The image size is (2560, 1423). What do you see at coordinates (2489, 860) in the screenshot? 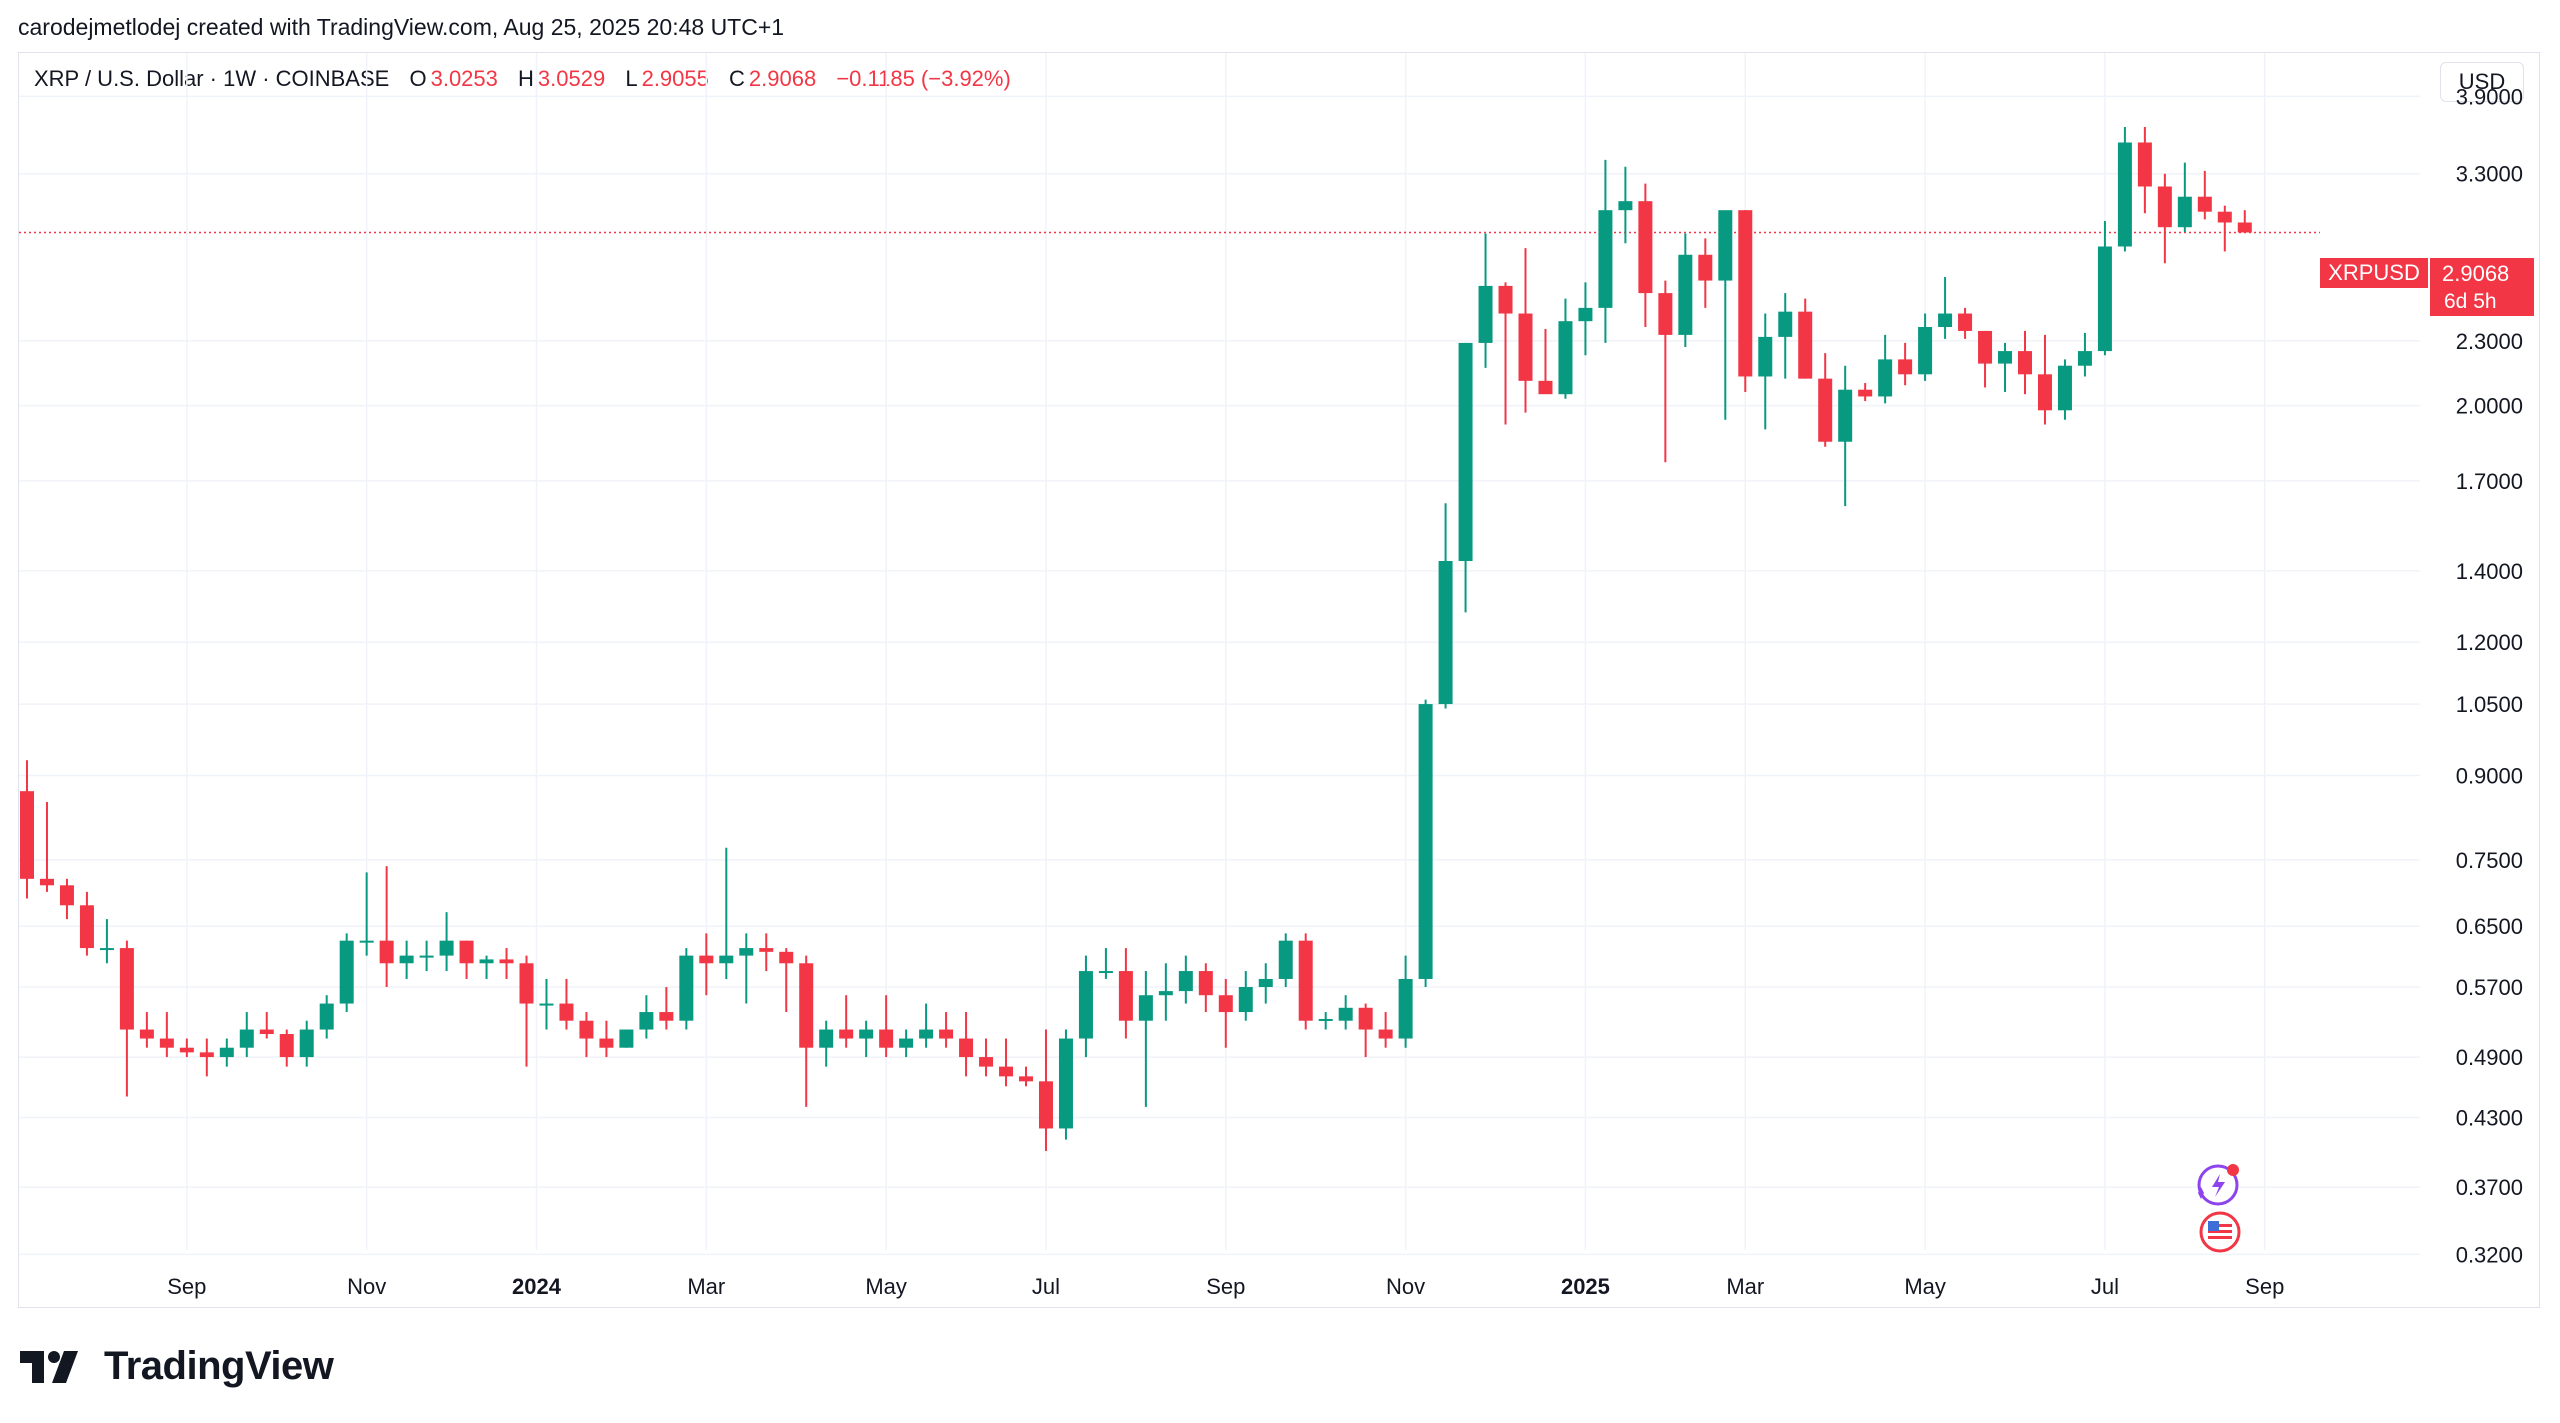
I see `y-tick-label: 0.7500` at bounding box center [2489, 860].